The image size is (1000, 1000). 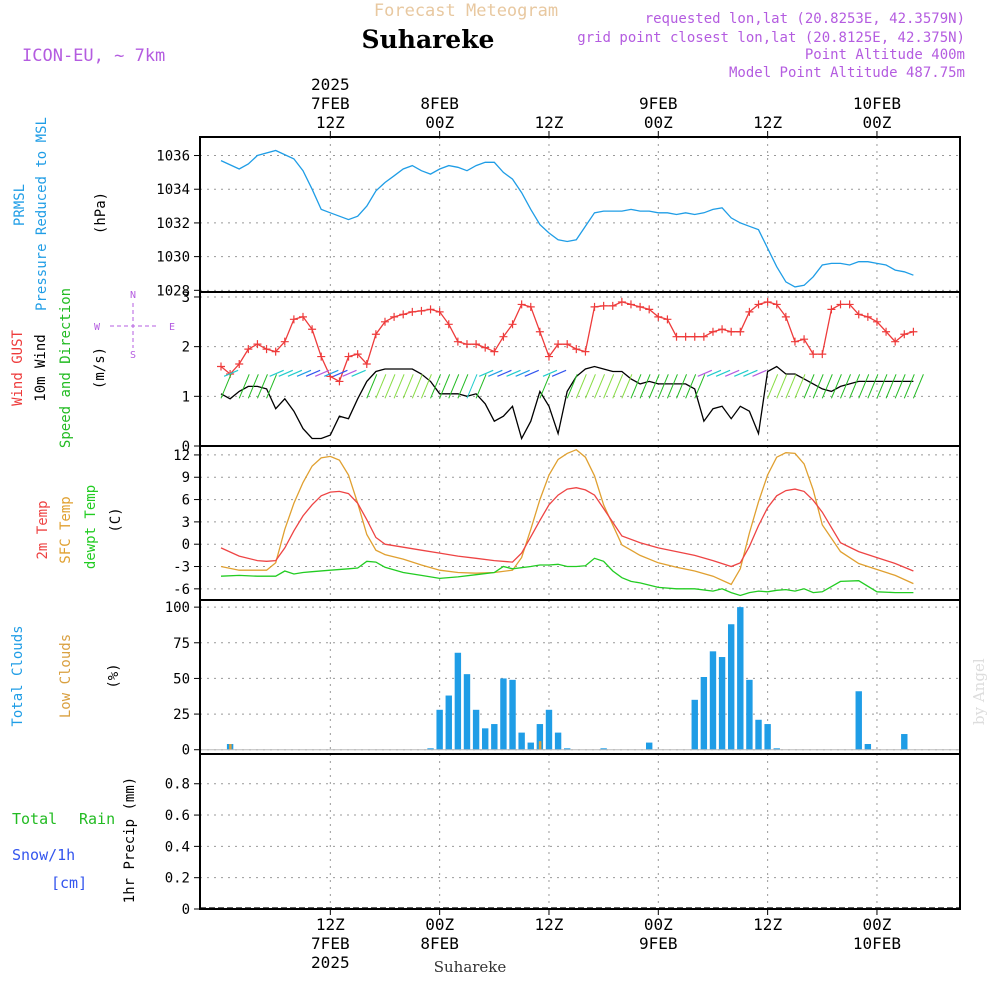 I want to click on dewpt-temp-line, so click(x=567, y=577).